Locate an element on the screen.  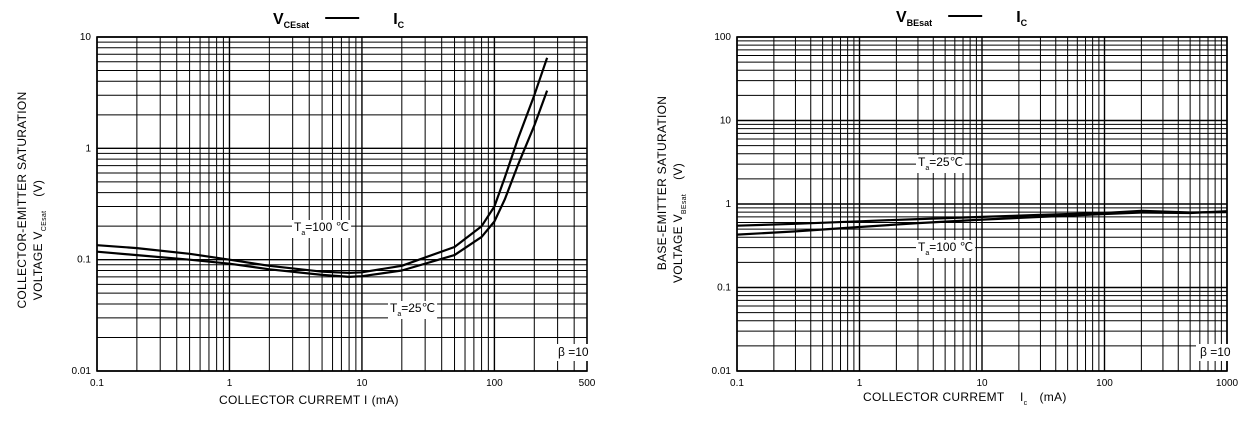
y-axis-label-line2: VOLTAGE VBEsat (V) is located at coordinates (679, 223).